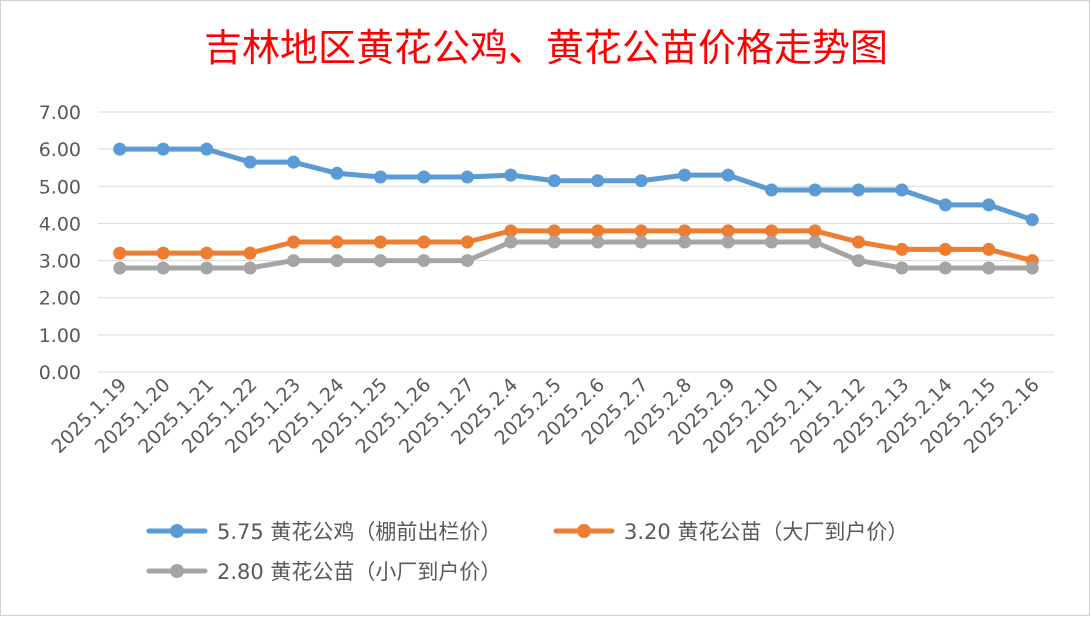 Image resolution: width=1090 pixels, height=617 pixels. Describe the element at coordinates (60, 150) in the screenshot. I see `y-tick-label: 6.00` at that location.